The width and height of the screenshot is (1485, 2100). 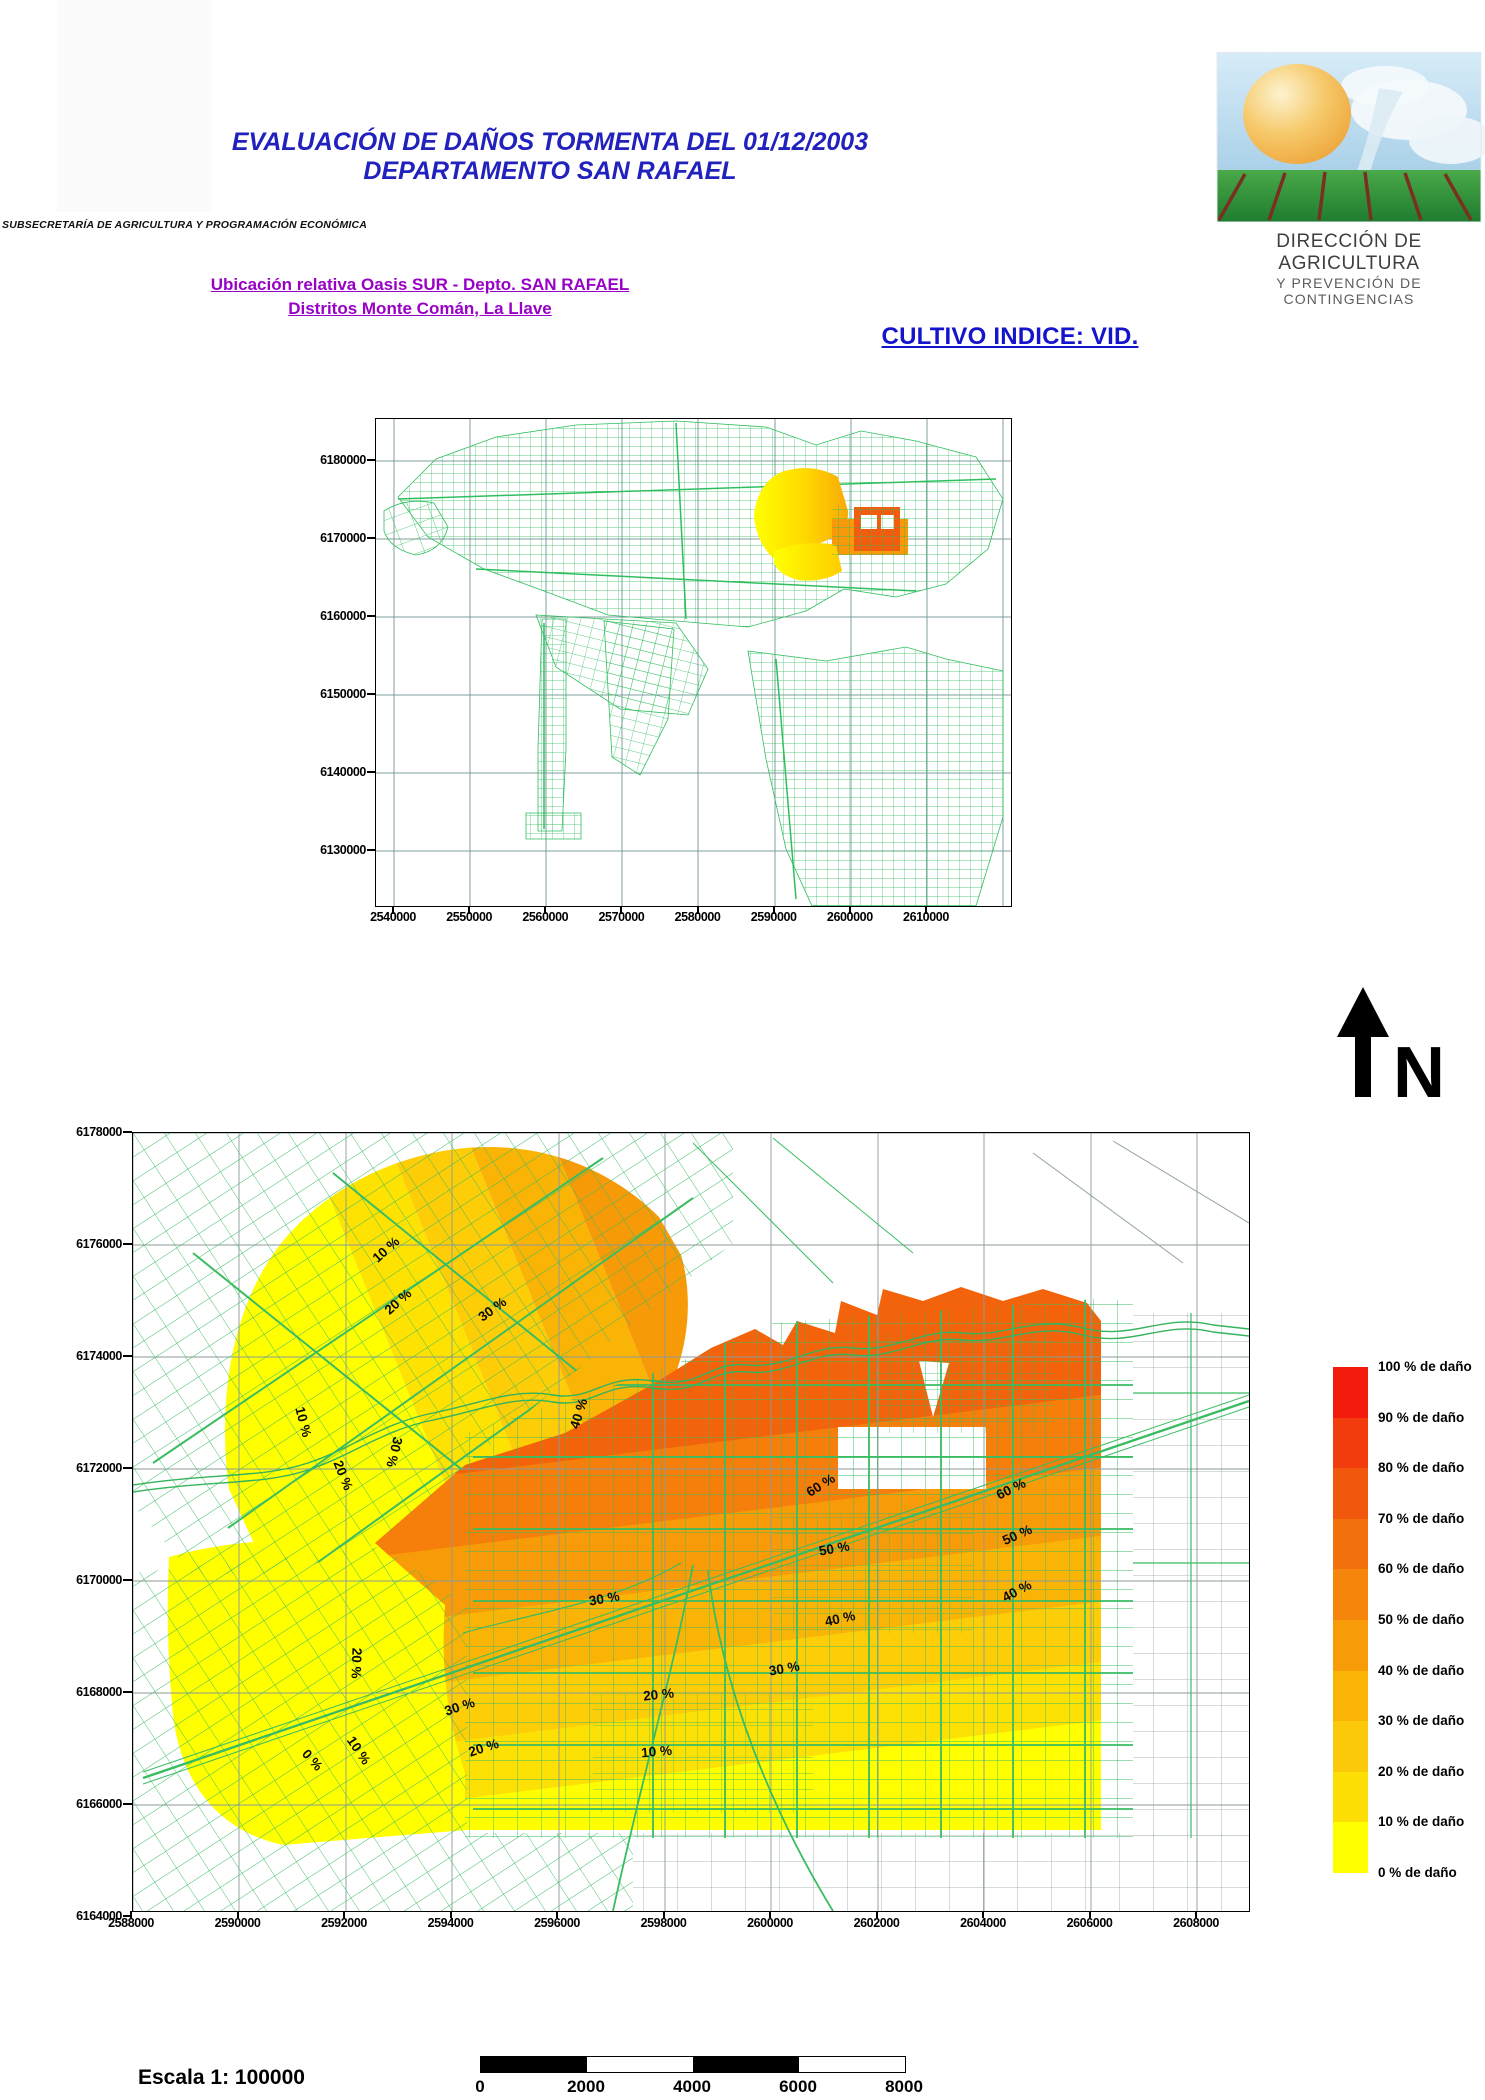 I want to click on river, so click(x=691, y=1407).